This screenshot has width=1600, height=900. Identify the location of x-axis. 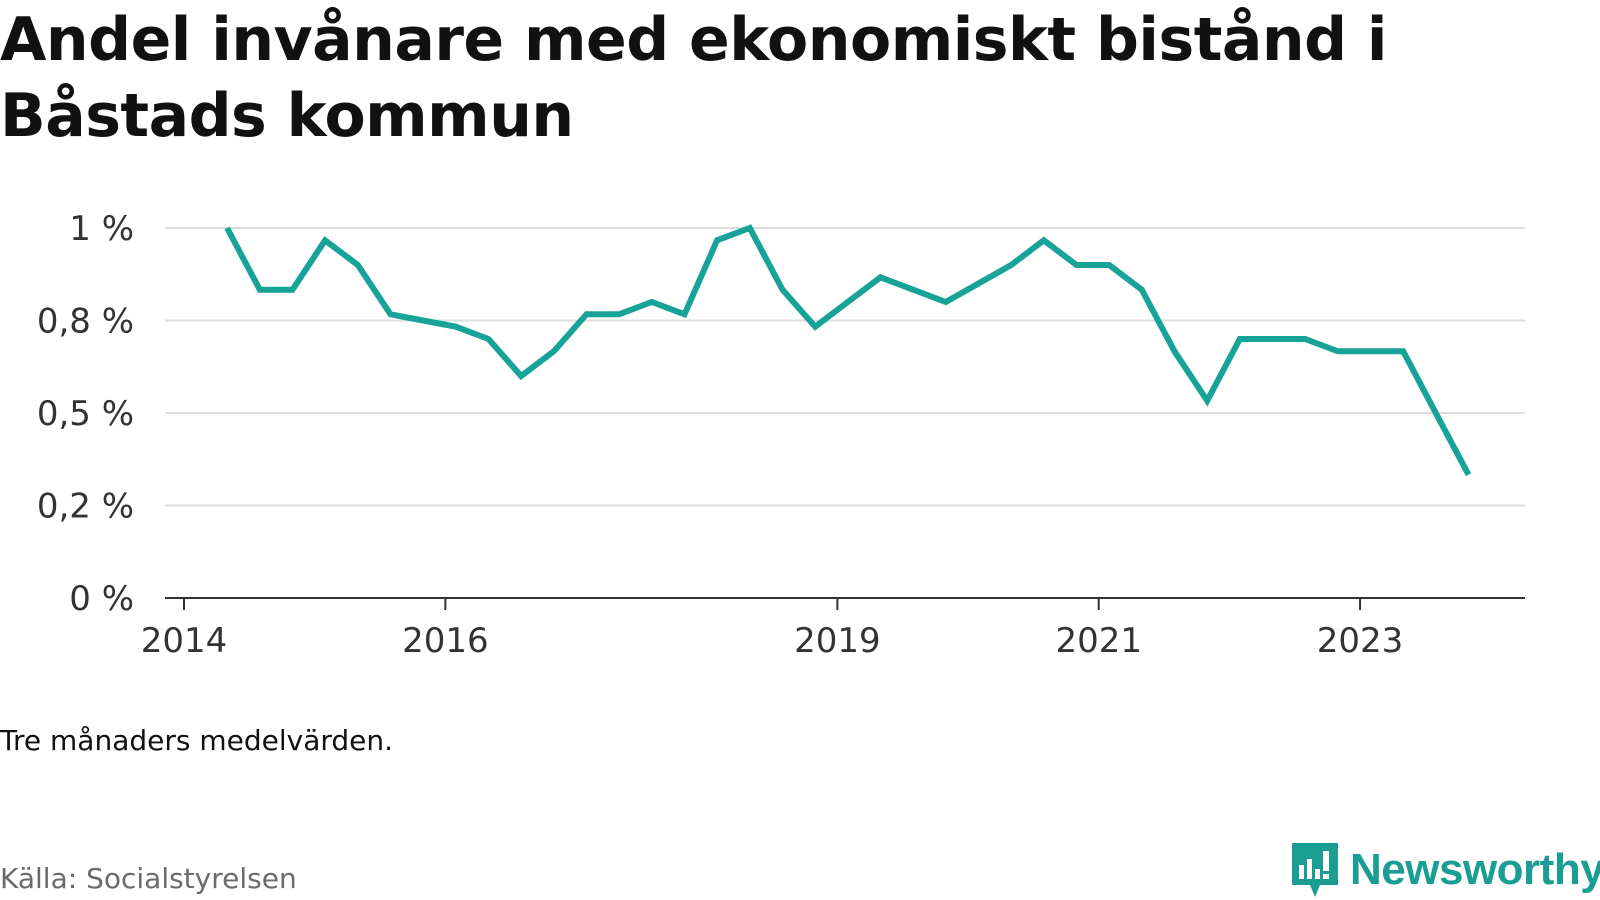
(845, 603).